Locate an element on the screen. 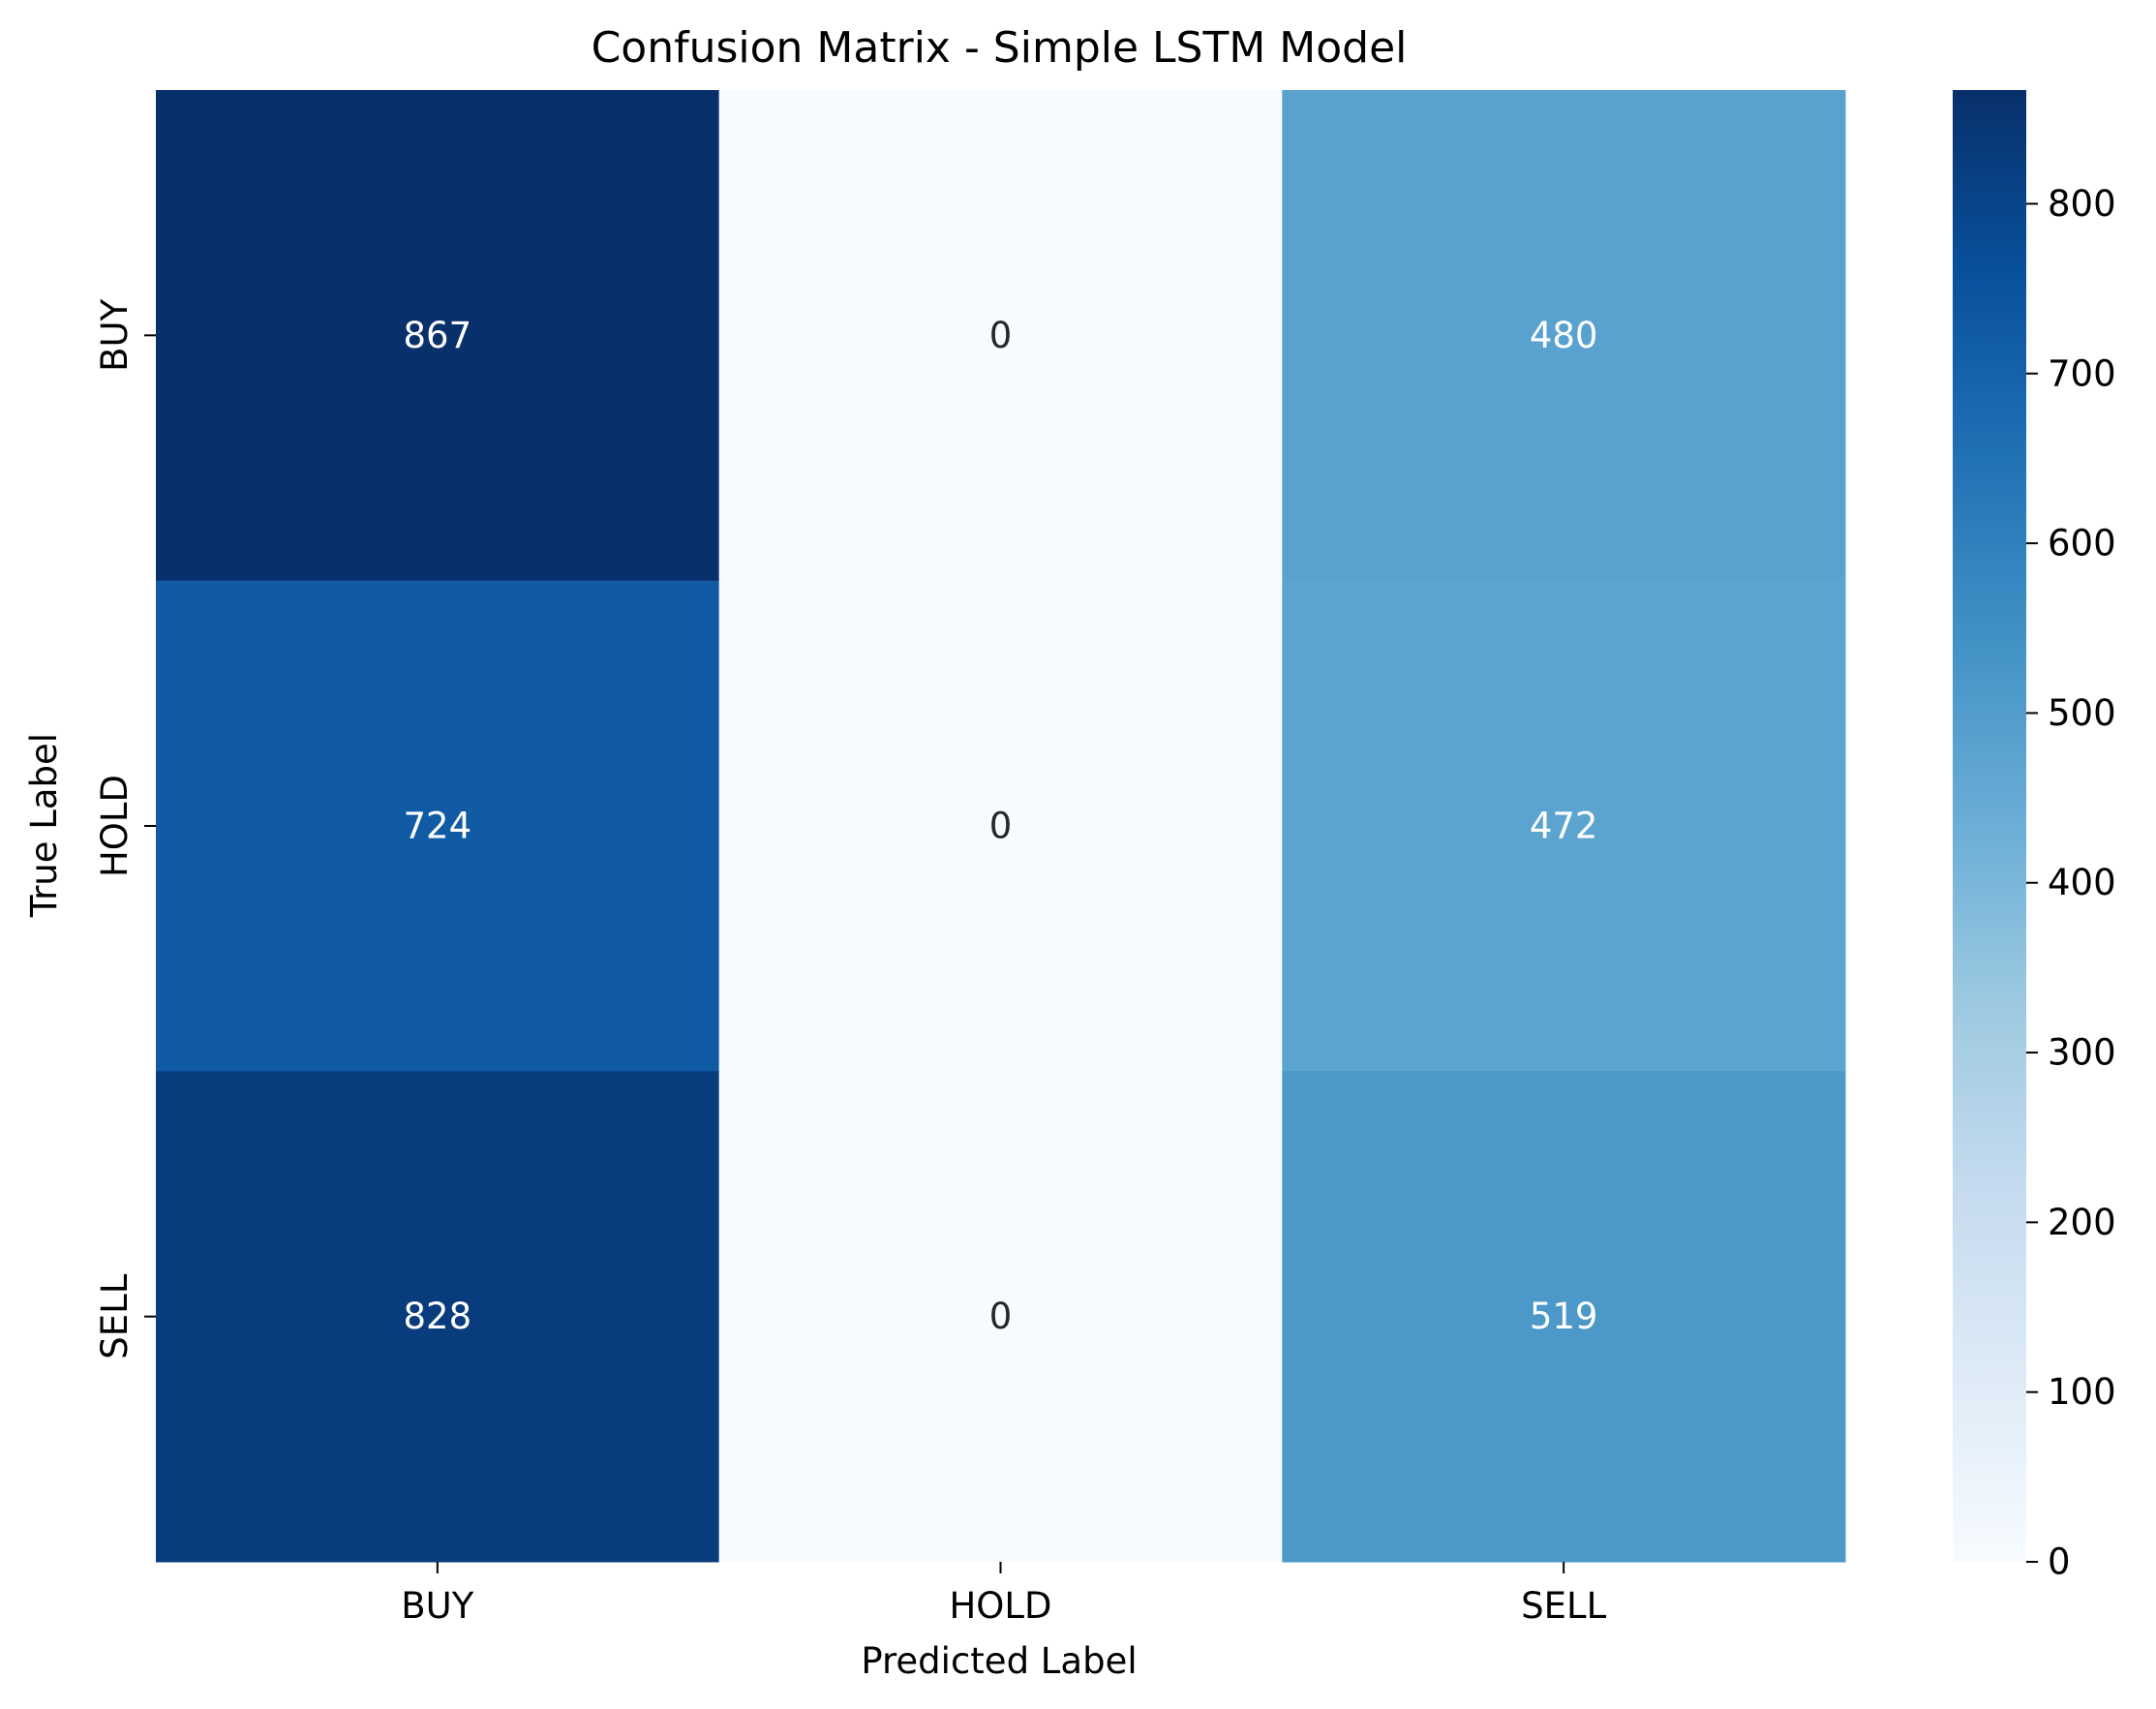 The image size is (2156, 1709). heatmap-cell-hold-buy is located at coordinates (438, 826).